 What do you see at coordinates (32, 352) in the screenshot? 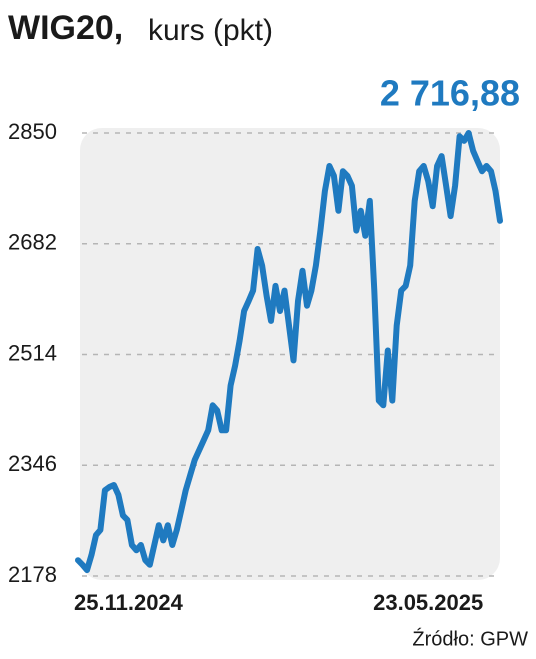
I see `y-tick-label: 2514` at bounding box center [32, 352].